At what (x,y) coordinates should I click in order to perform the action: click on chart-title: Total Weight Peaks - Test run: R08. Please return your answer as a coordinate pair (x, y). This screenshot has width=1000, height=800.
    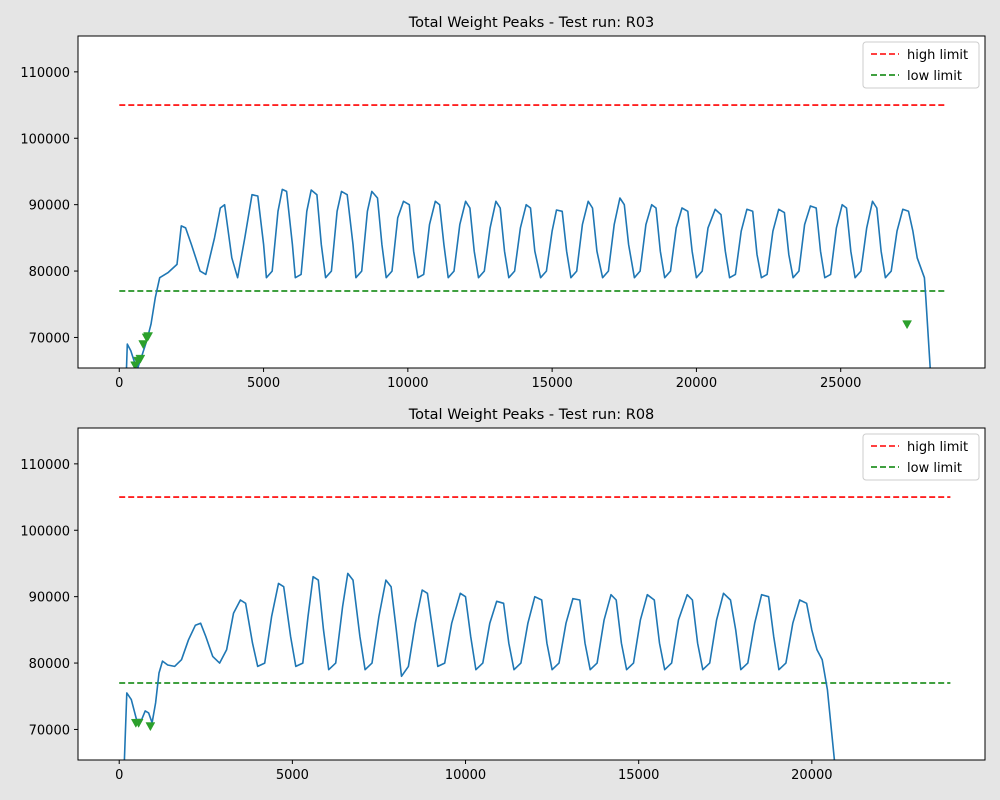
    Looking at the image, I should click on (531, 415).